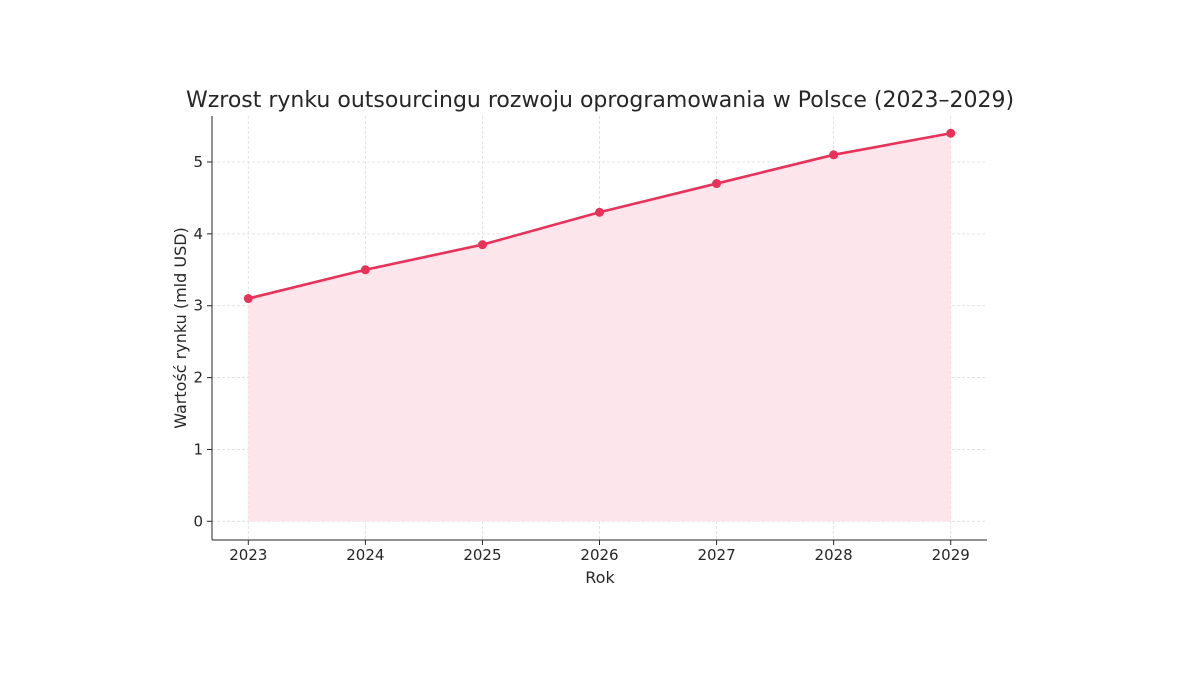  I want to click on y-tick-label: 2, so click(198, 378).